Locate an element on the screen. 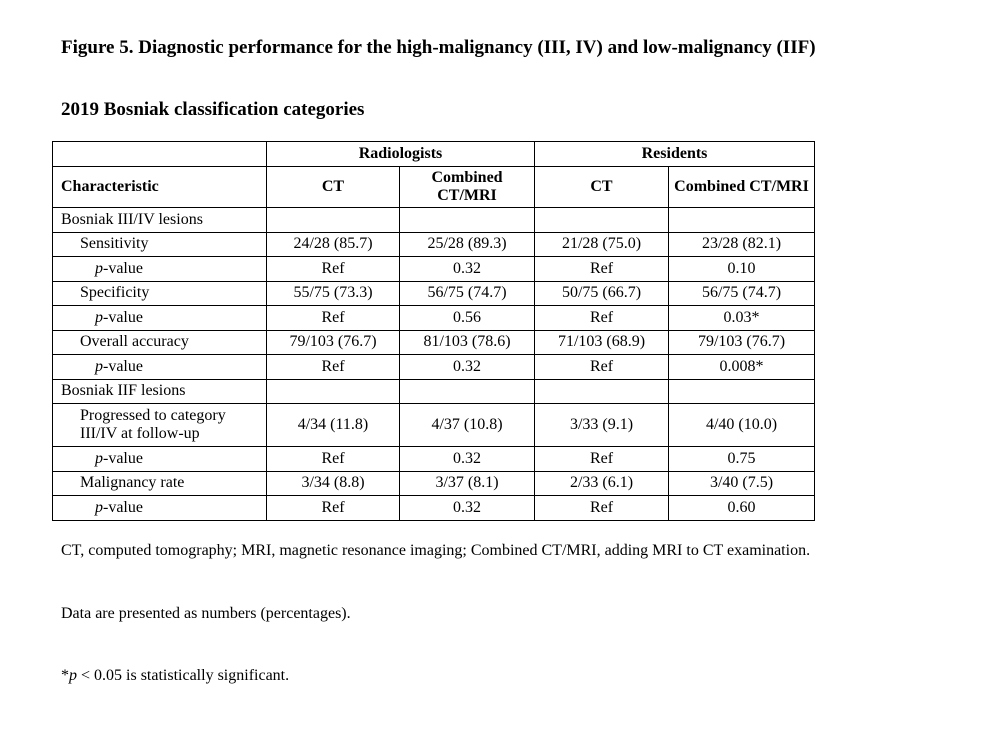 The height and width of the screenshot is (739, 996). table-row: p-value Ref 0.56 Ref 0.03* is located at coordinates (433, 318).